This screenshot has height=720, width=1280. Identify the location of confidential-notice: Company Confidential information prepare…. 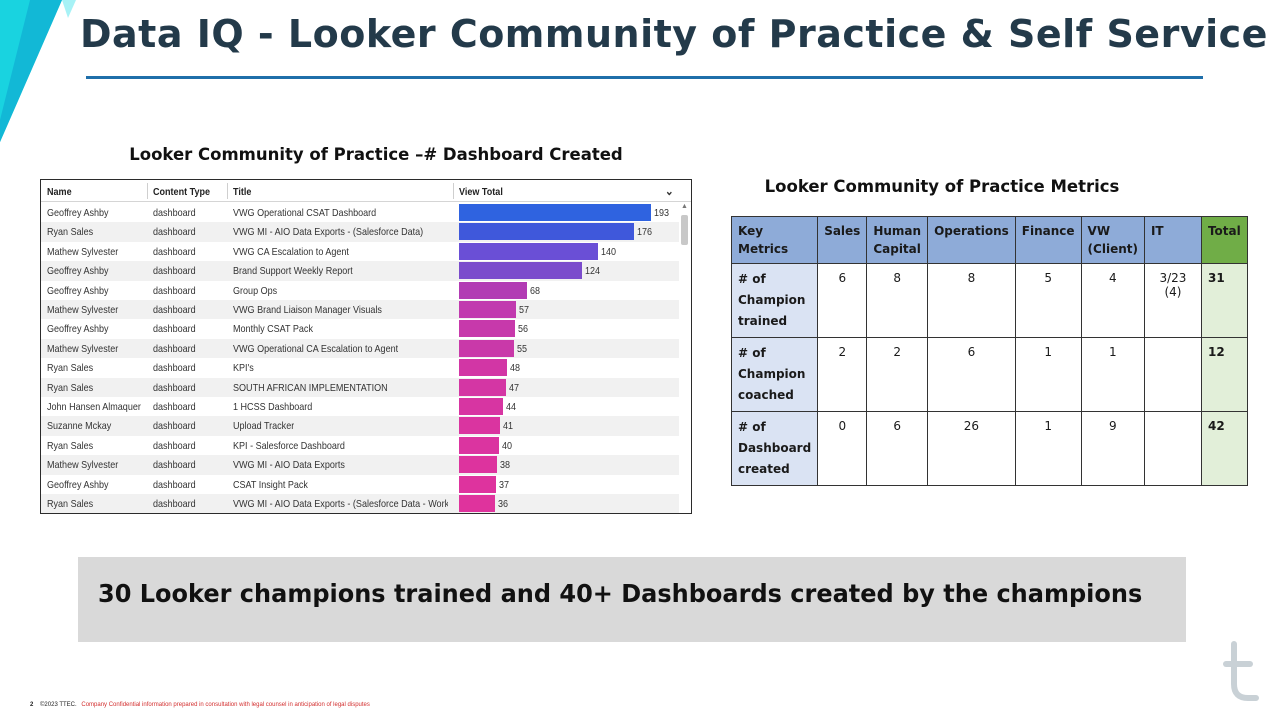
(225, 705).